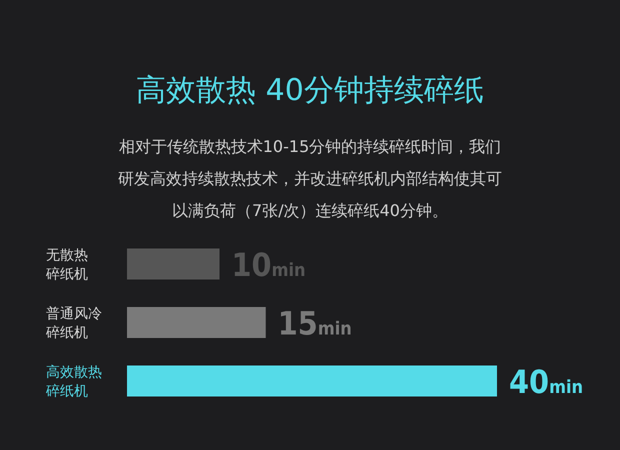 This screenshot has height=450, width=620. What do you see at coordinates (310, 178) in the screenshot?
I see `chart-subtitle: 相对于传统散热技术10-15分钟的持续碎纸时间，我们研发高效持续散热技术，并改进碎纸机内部结构使其可以满负荷（7张/次）连续碎纸40分钟。` at bounding box center [310, 178].